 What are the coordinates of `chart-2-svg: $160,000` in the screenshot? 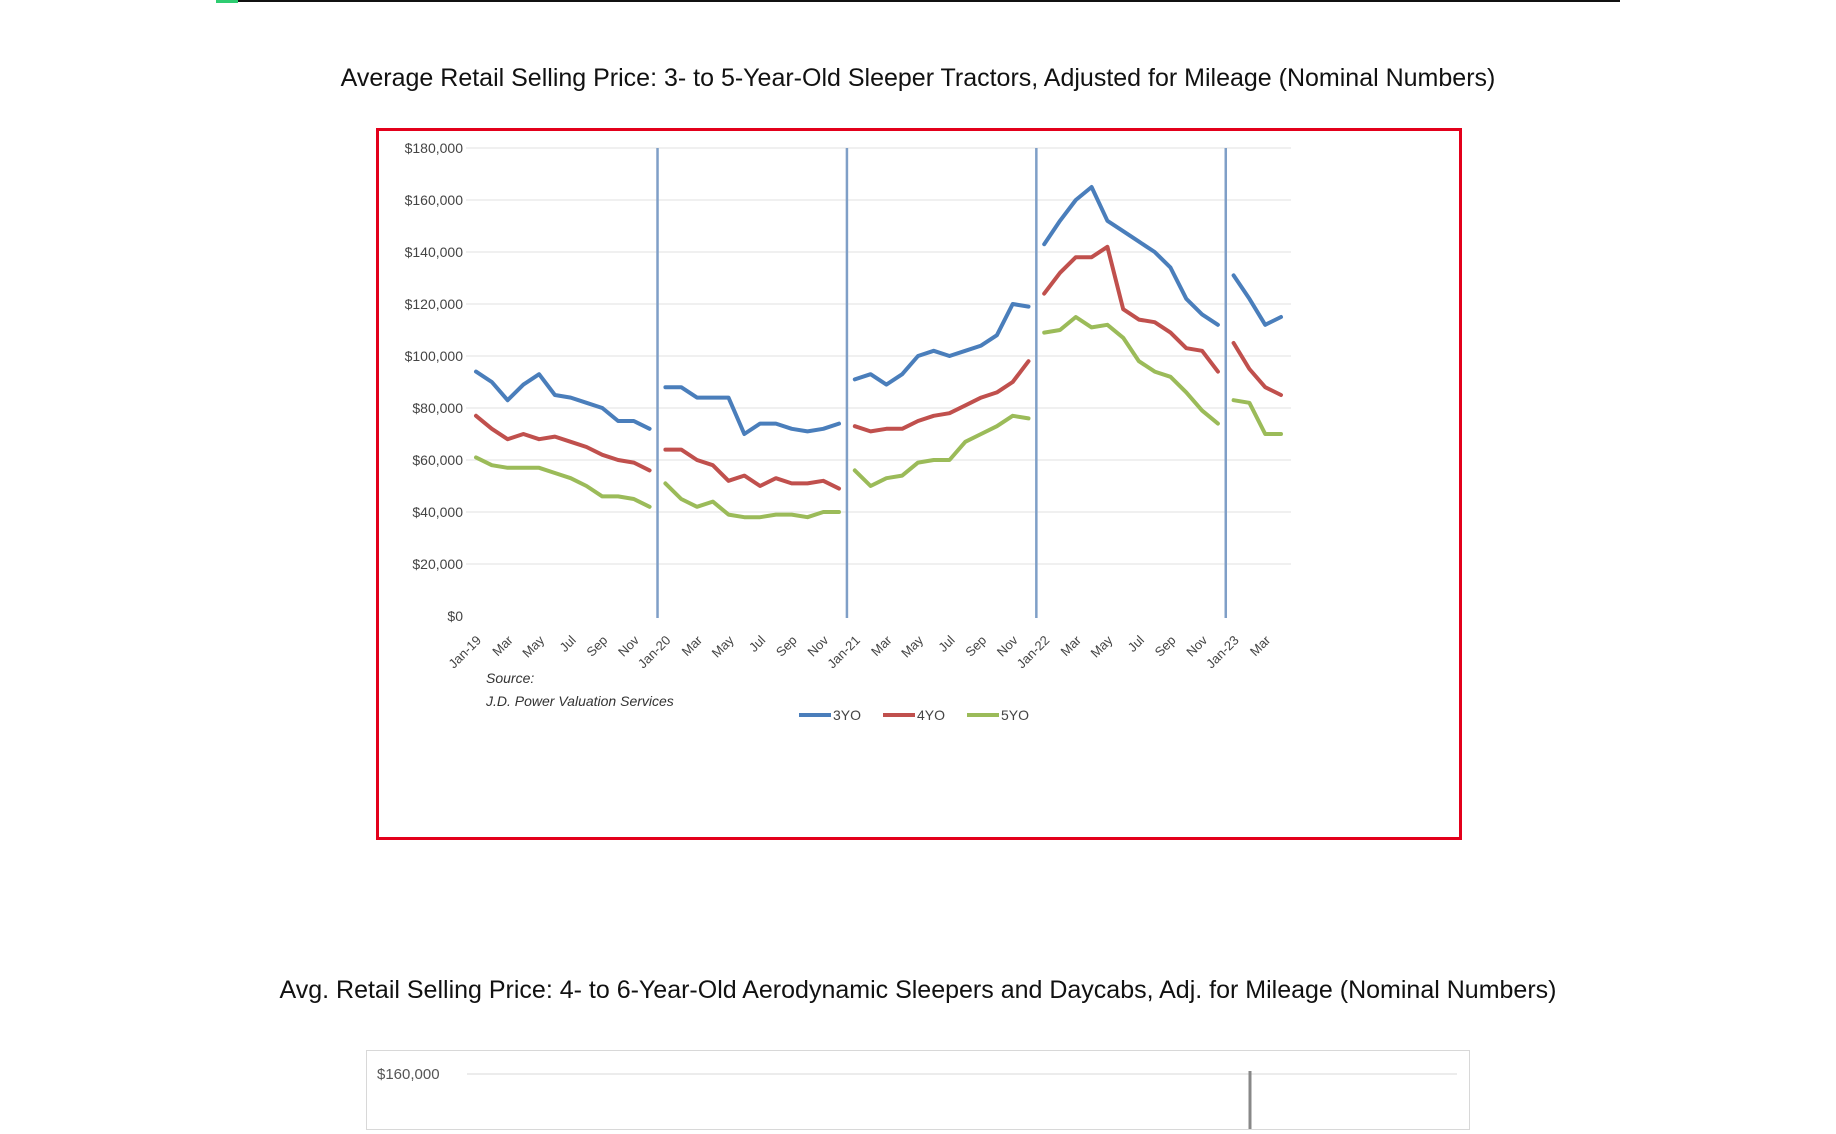 It's located at (917, 1097).